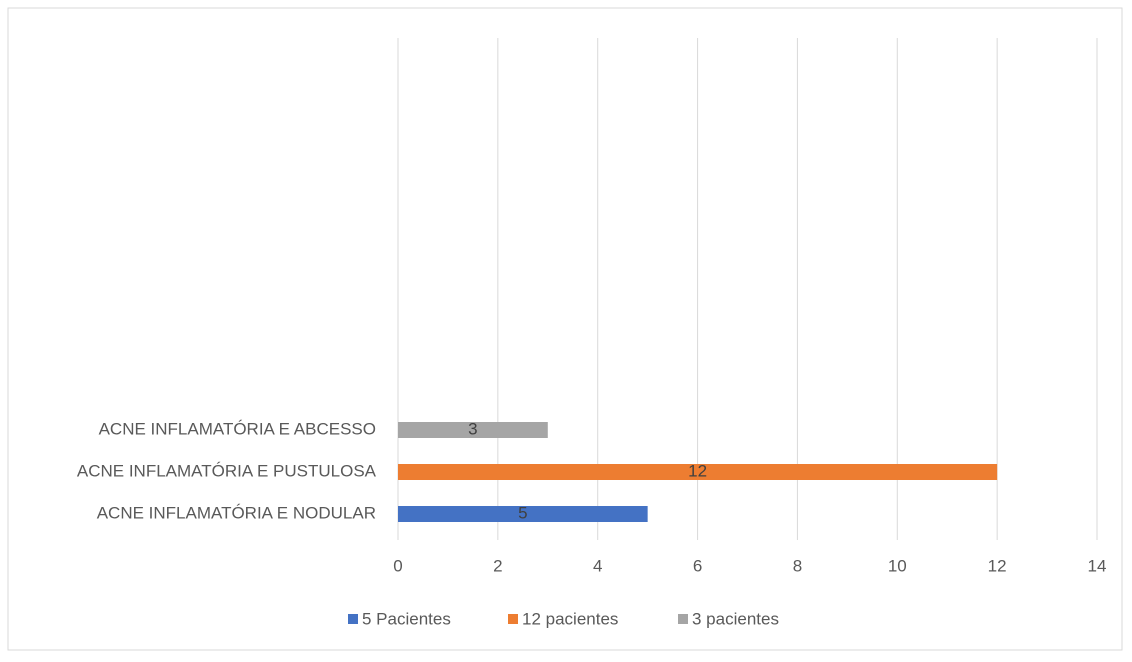 Image resolution: width=1132 pixels, height=662 pixels. Describe the element at coordinates (397, 565) in the screenshot. I see `x-tick-label: 0` at that location.